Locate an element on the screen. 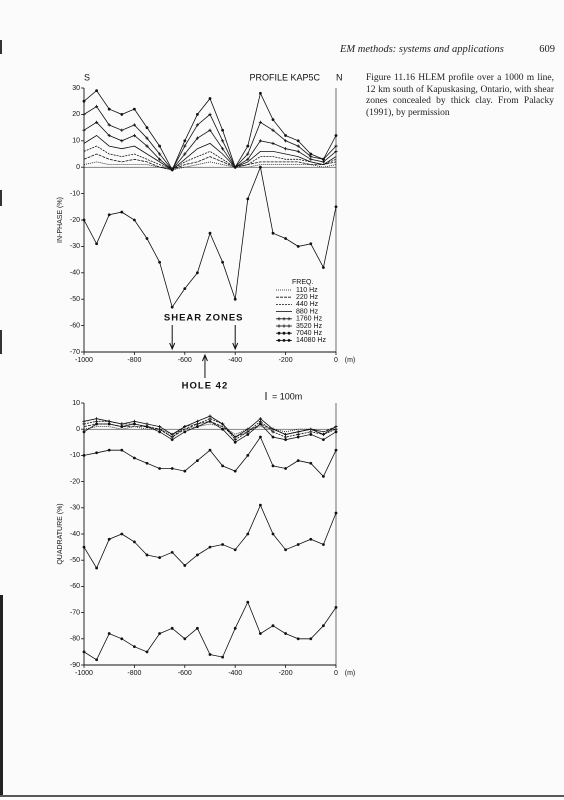 The height and width of the screenshot is (800, 564). y-axis-label: IN-PHASE (%) is located at coordinates (60, 220).